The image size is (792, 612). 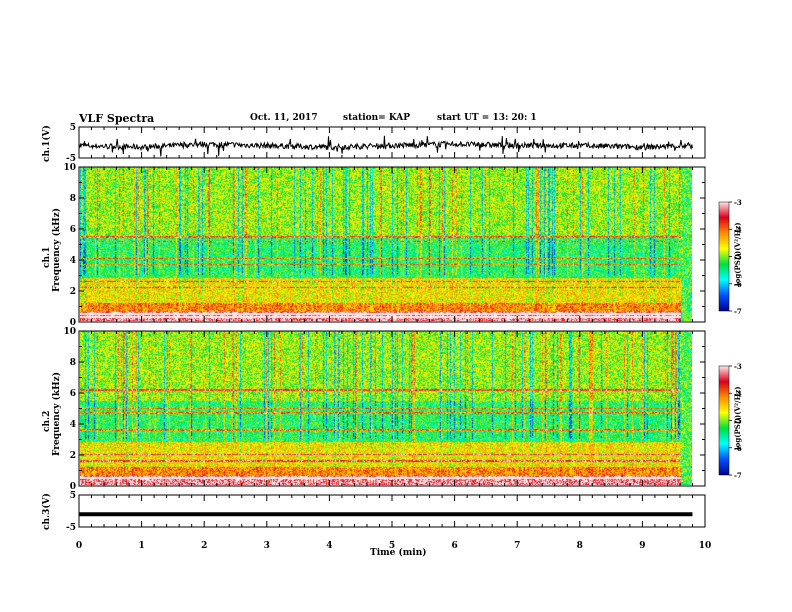 I want to click on x-tick-label: 7, so click(x=517, y=546).